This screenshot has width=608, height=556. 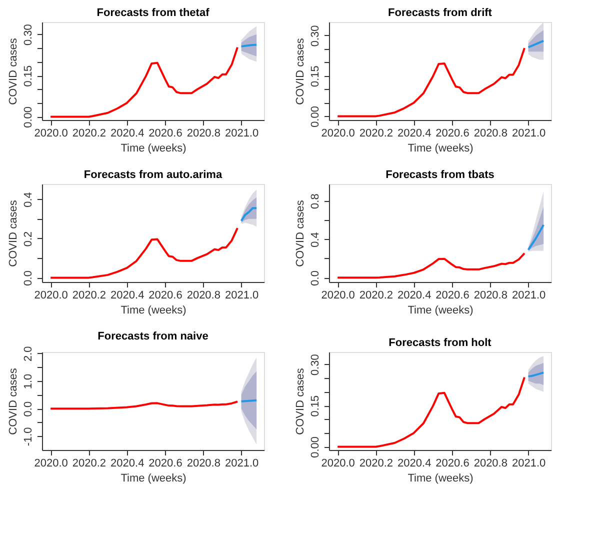 I want to click on chart-title: Forecasts from thetaf, so click(x=153, y=13).